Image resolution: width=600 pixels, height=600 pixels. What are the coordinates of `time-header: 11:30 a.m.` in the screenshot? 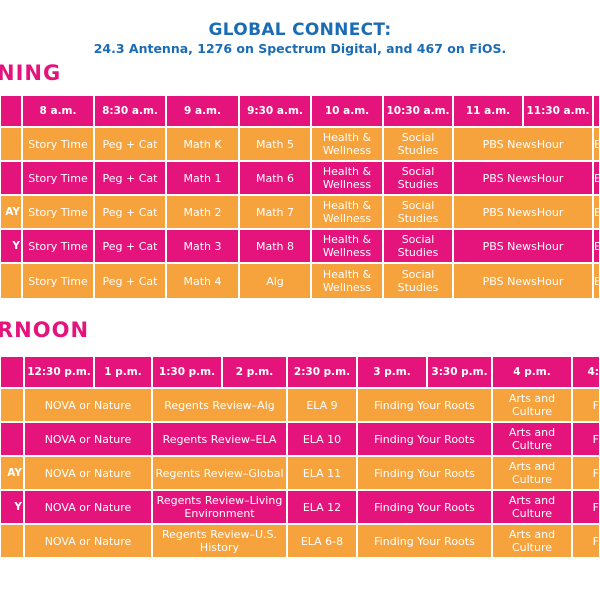 It's located at (558, 111).